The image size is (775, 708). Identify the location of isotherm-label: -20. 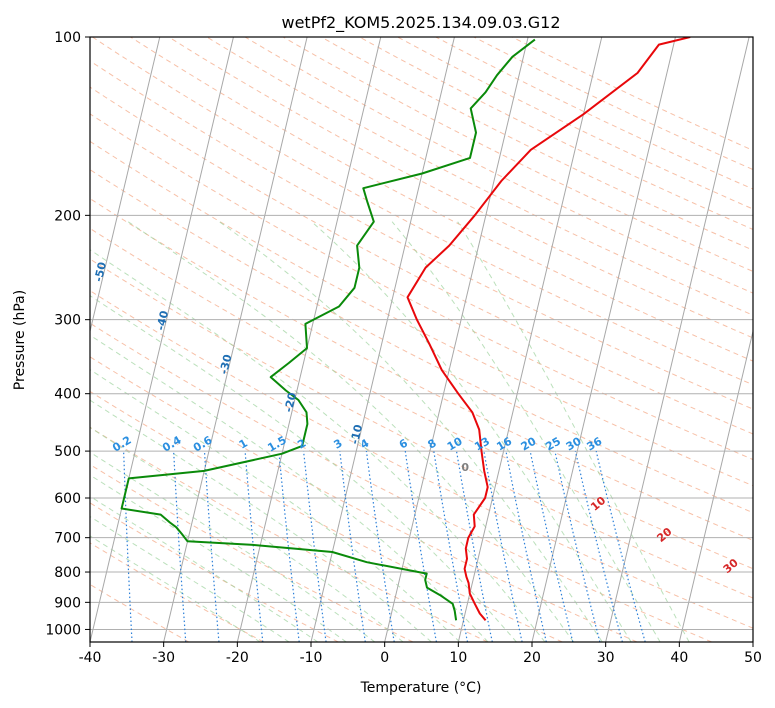
(290, 402).